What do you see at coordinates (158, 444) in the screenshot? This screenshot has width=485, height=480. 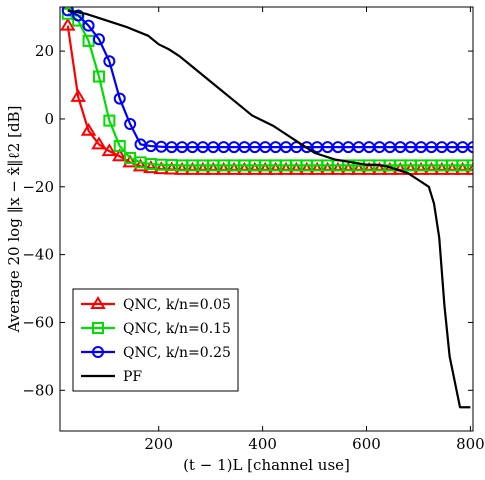 I see `x-tick-label: 200` at bounding box center [158, 444].